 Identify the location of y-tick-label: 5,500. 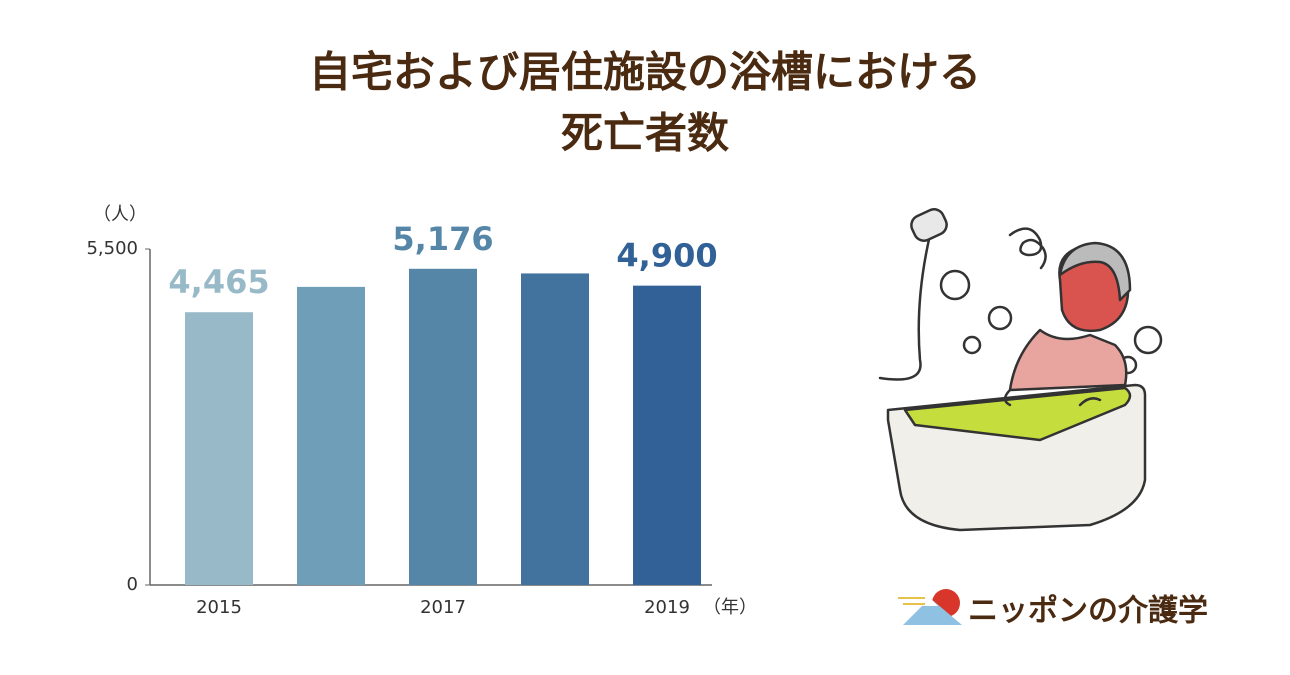
(112, 248).